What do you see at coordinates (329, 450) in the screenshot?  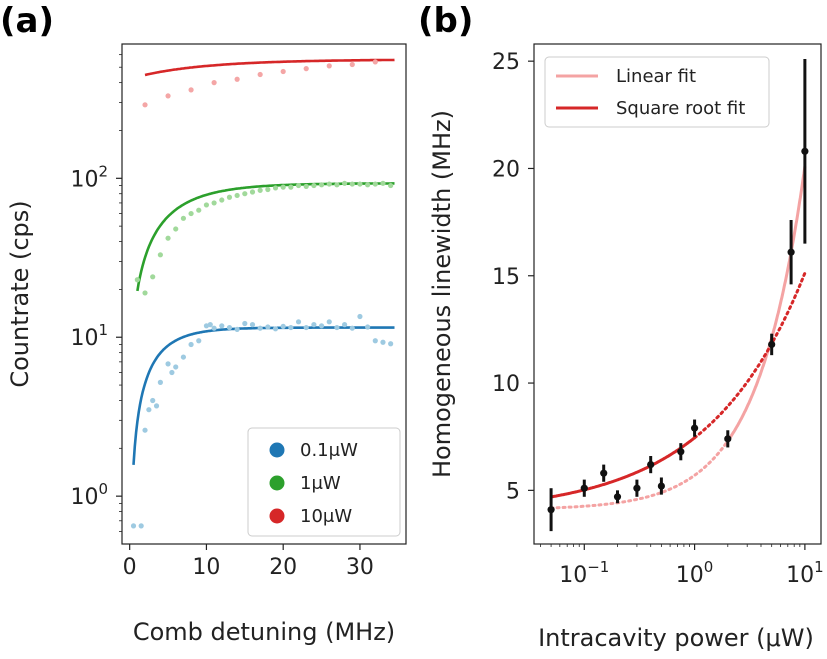 I see `legend-label: 0.1μW` at bounding box center [329, 450].